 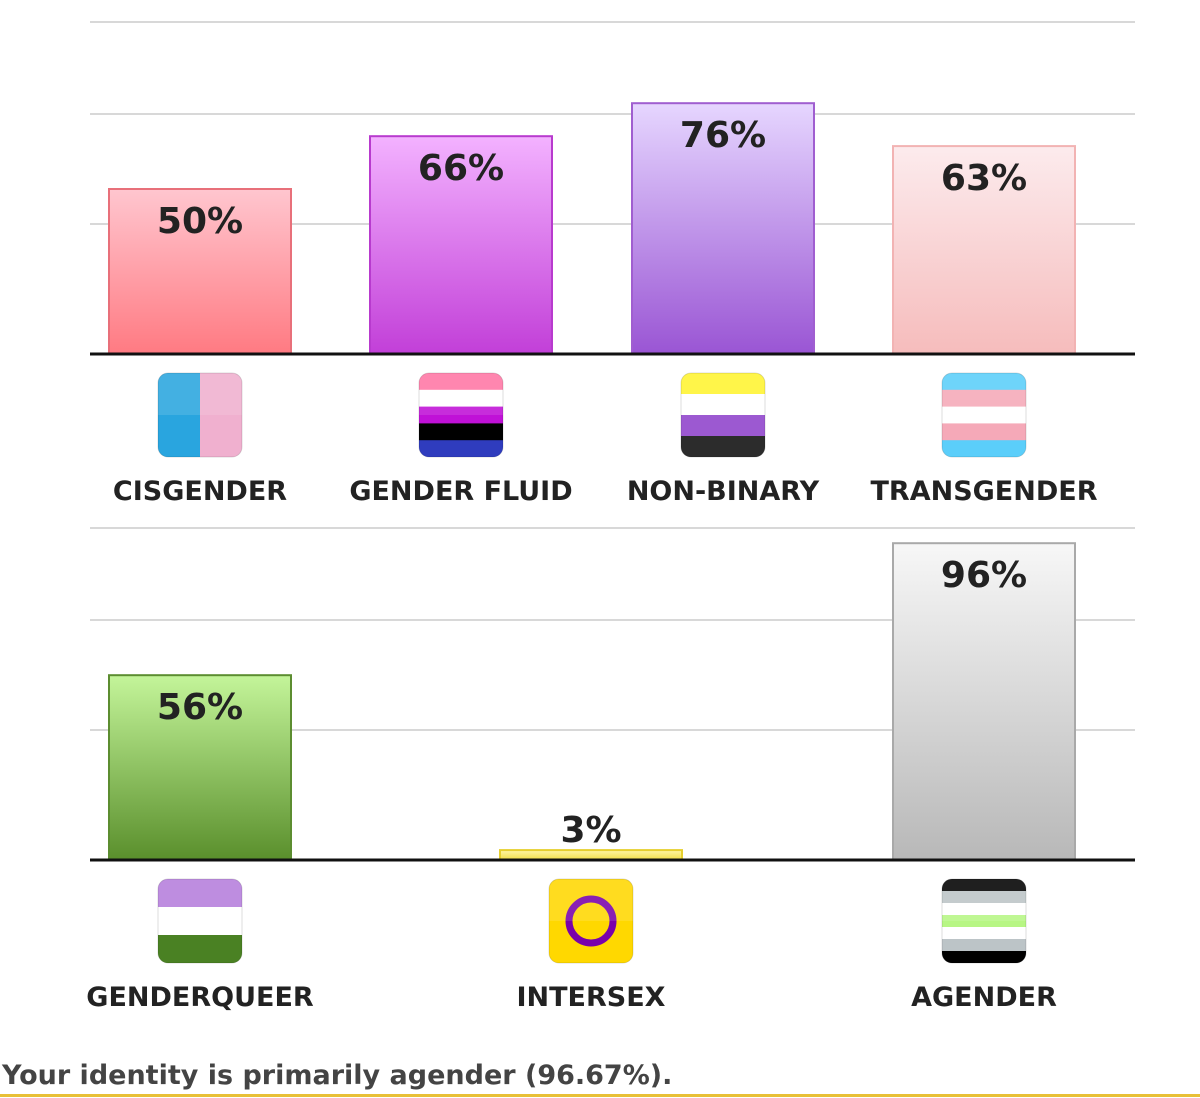 What do you see at coordinates (984, 701) in the screenshot?
I see `bar-agender` at bounding box center [984, 701].